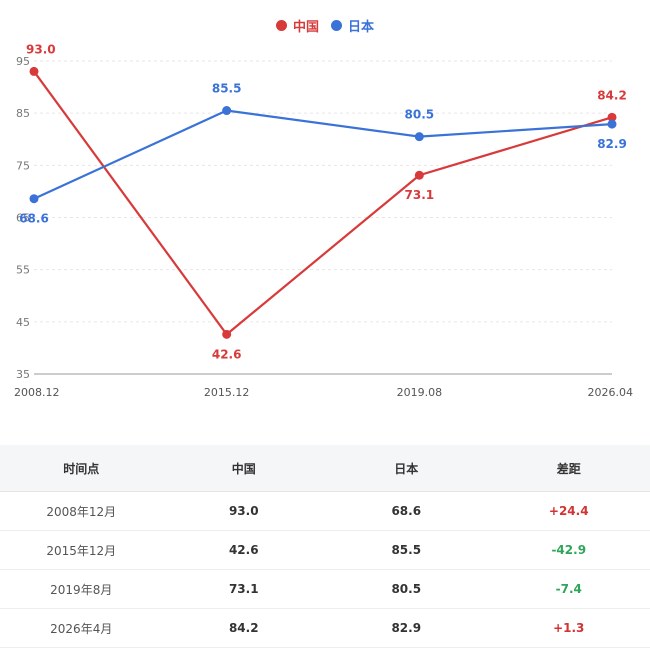  Describe the element at coordinates (41, 49) in the screenshot. I see `data-label: 93.0` at that location.